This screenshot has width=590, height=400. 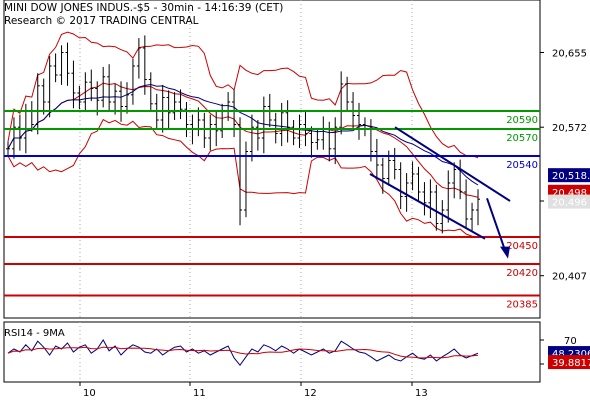 What do you see at coordinates (522, 273) in the screenshot?
I see `level-20420-label: 20420` at bounding box center [522, 273].